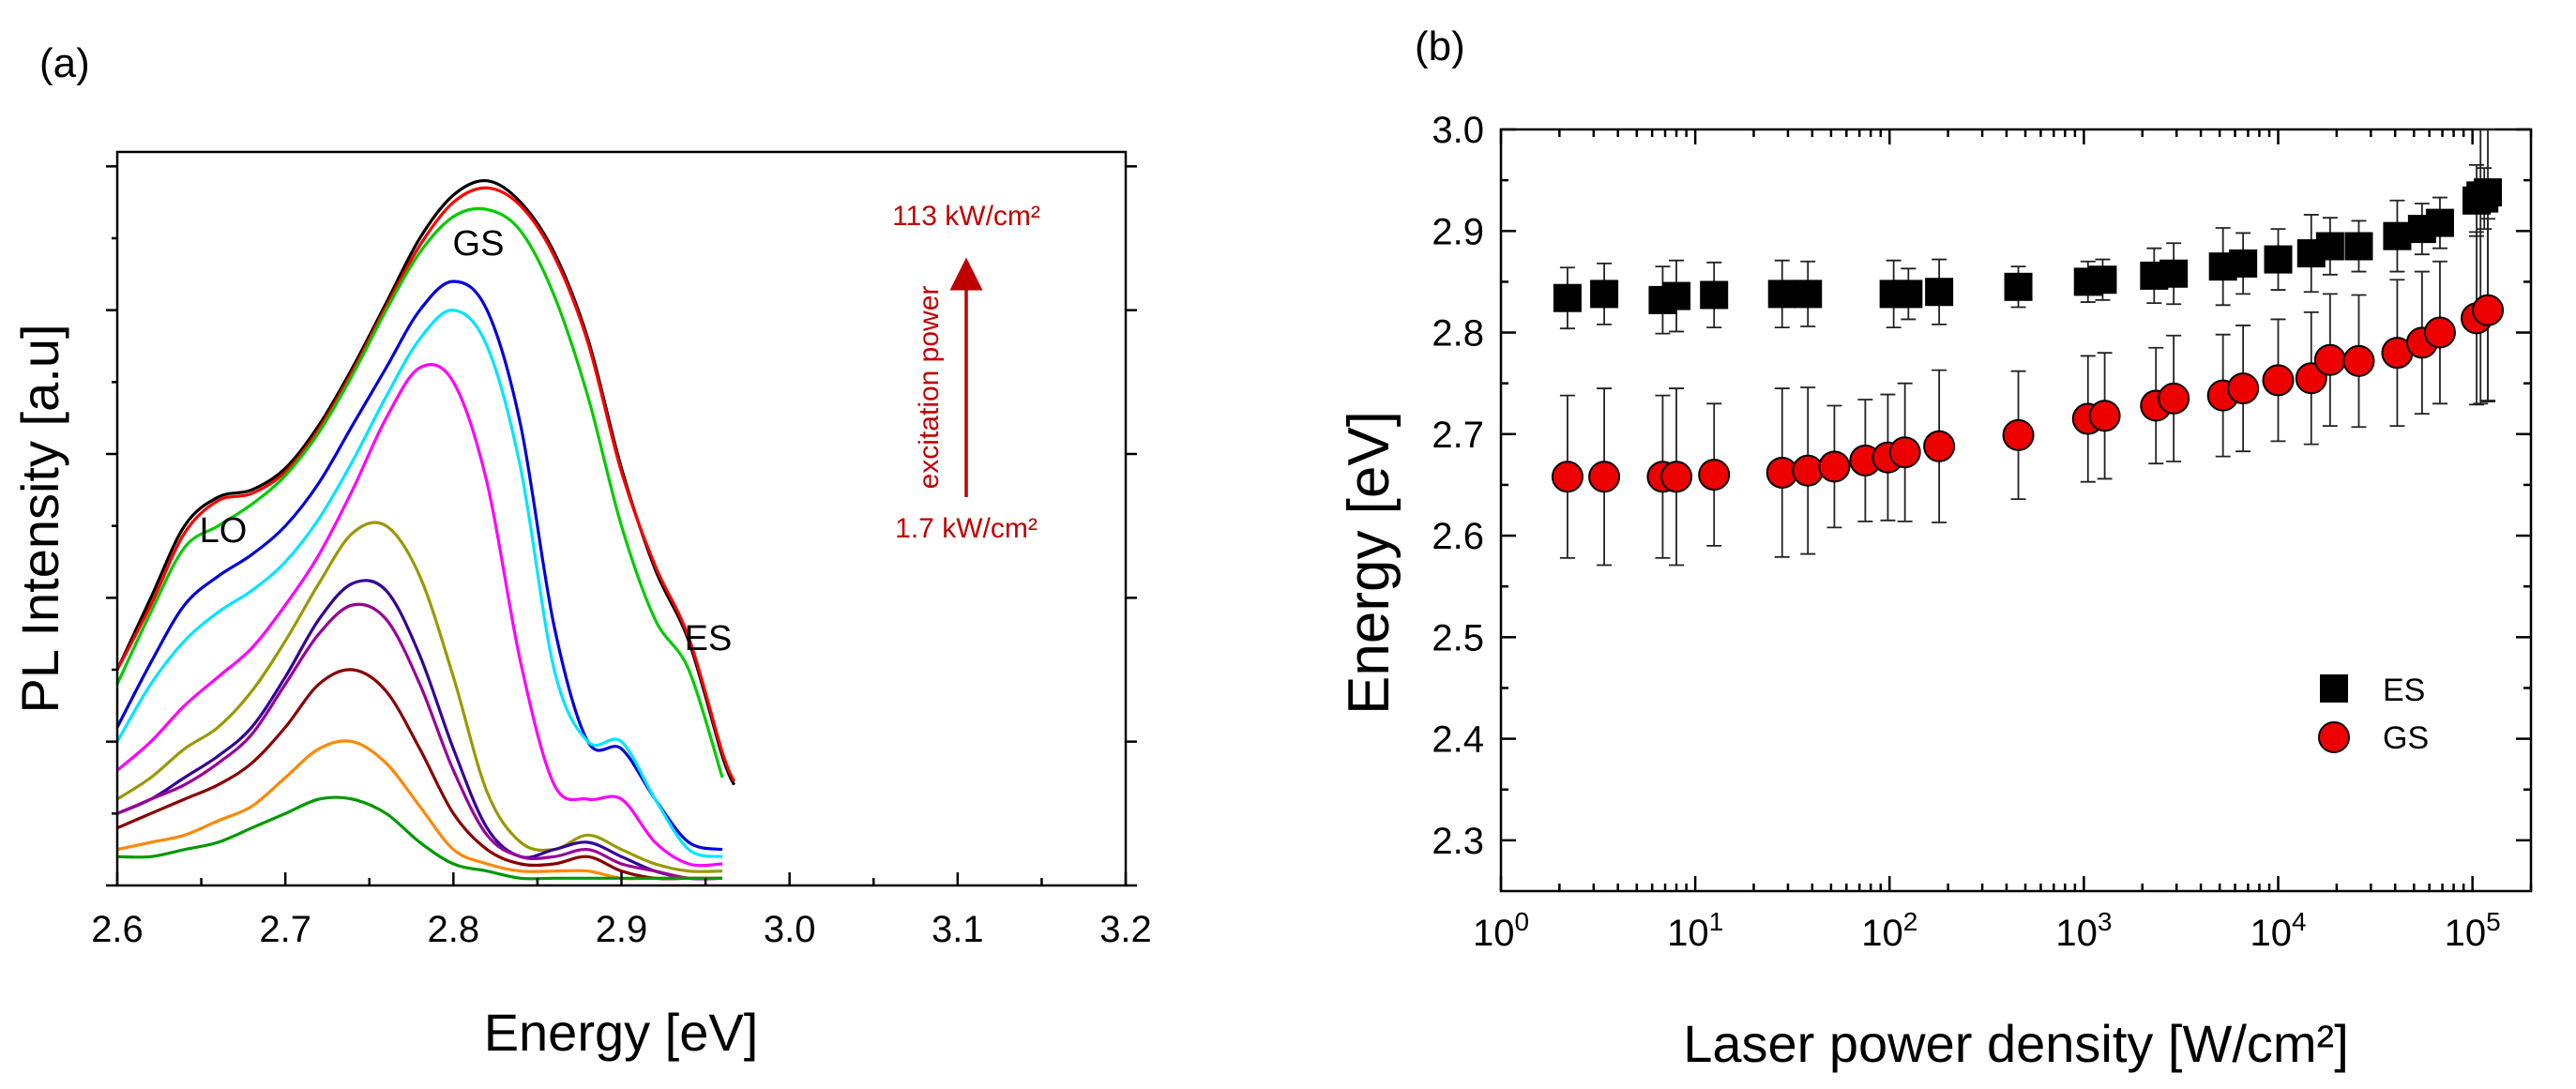  What do you see at coordinates (1695, 930) in the screenshot?
I see `panel-b-x-tick-label: 10¹` at bounding box center [1695, 930].